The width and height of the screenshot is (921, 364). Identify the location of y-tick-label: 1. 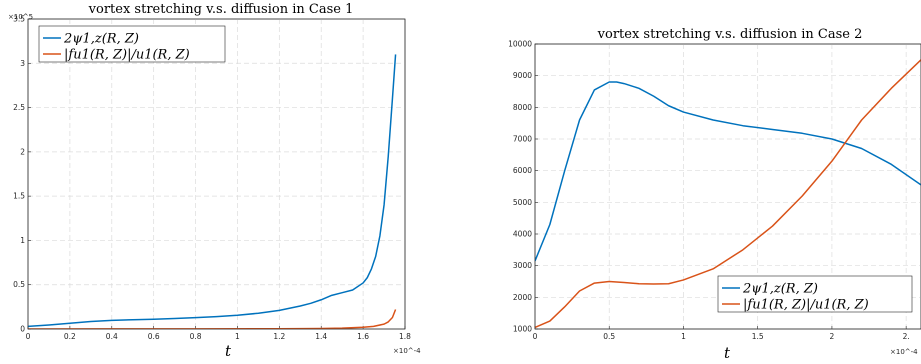
(22, 240).